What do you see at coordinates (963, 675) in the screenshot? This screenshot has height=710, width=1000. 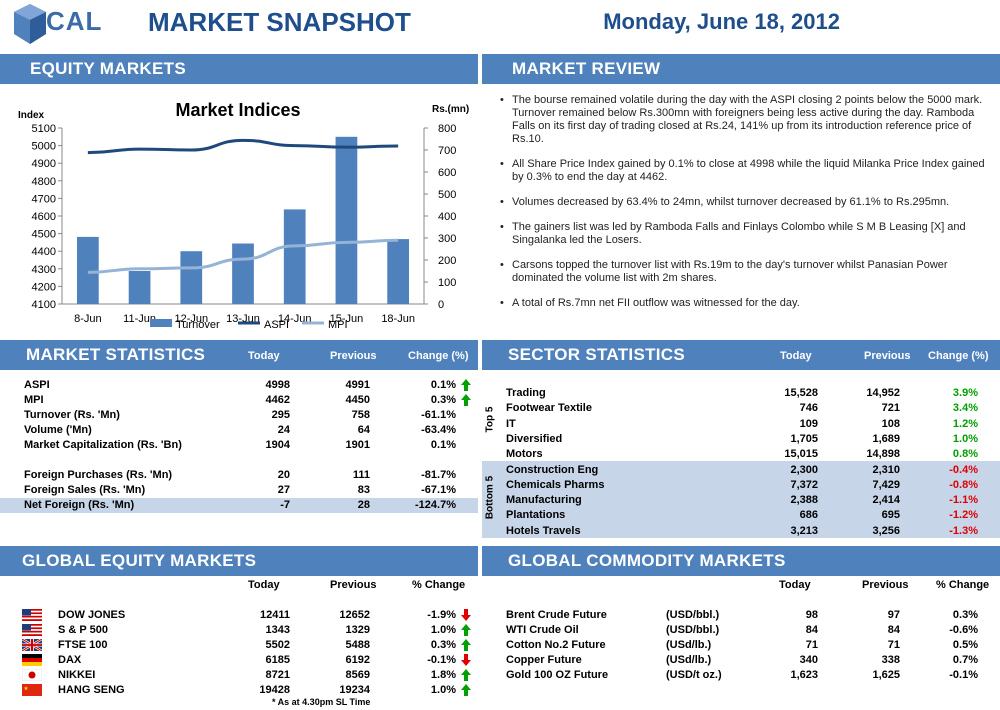 I see `commodity-change: -0.1%` at bounding box center [963, 675].